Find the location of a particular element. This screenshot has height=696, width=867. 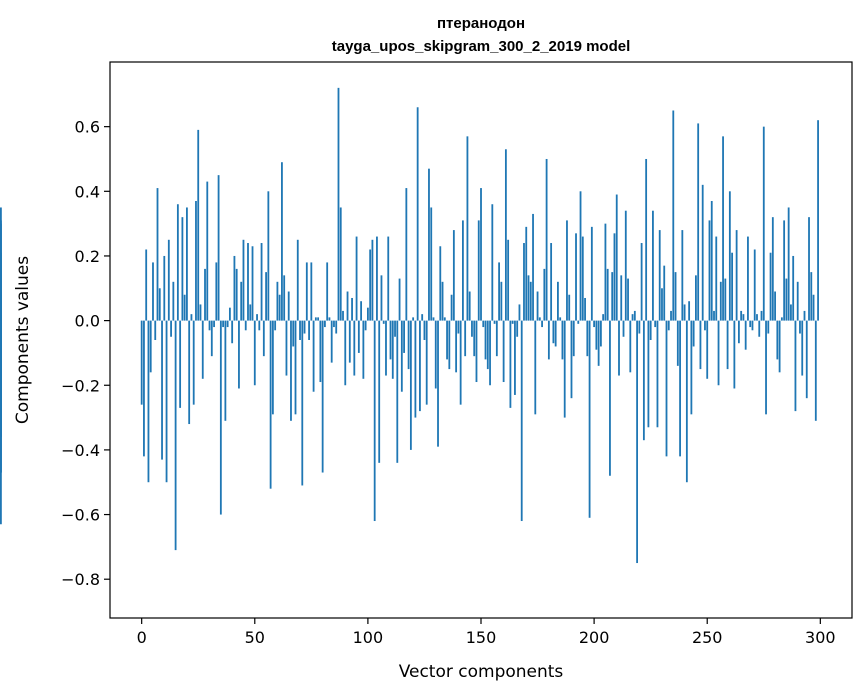

x-tick-label: 200 is located at coordinates (594, 637).